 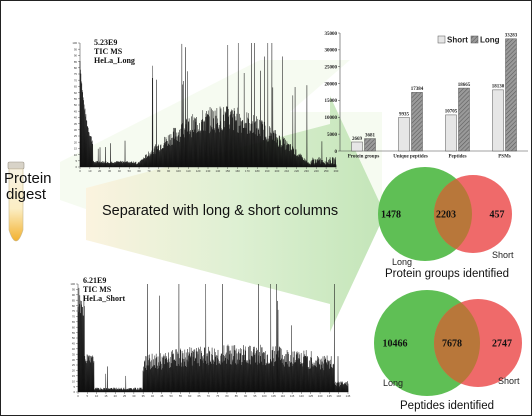 What do you see at coordinates (447, 274) in the screenshot?
I see `venn-proteins-caption: Protein groups identified` at bounding box center [447, 274].